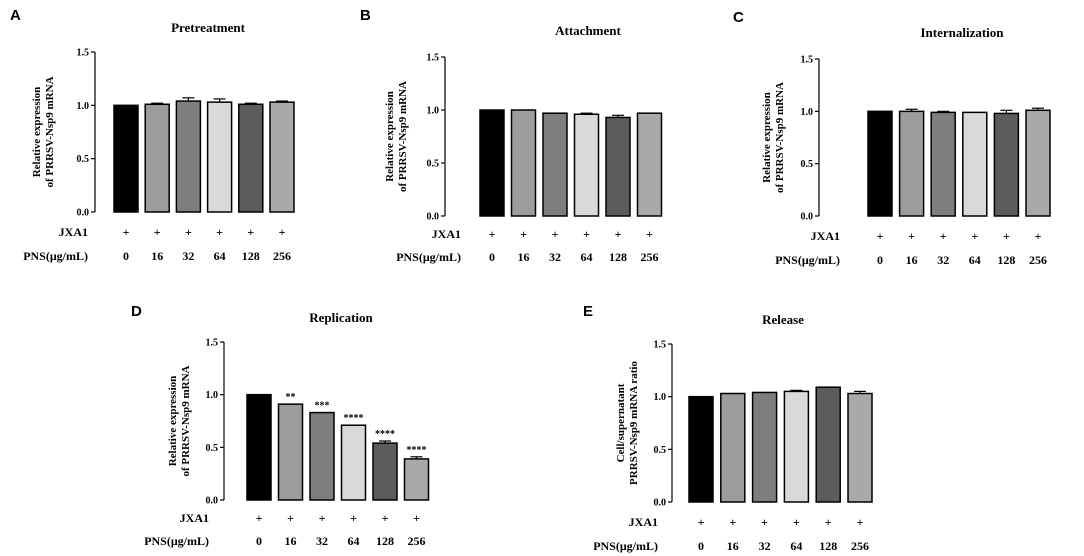  Describe the element at coordinates (783, 319) in the screenshot. I see `chart-title: Release` at that location.